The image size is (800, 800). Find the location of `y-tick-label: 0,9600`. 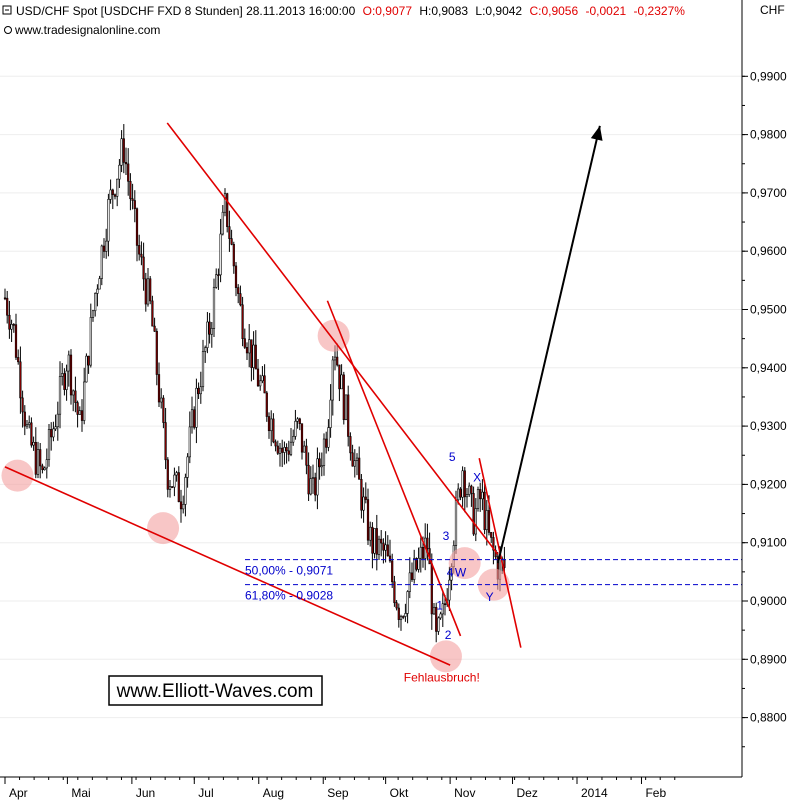

y-tick-label: 0,9600 is located at coordinates (768, 251).